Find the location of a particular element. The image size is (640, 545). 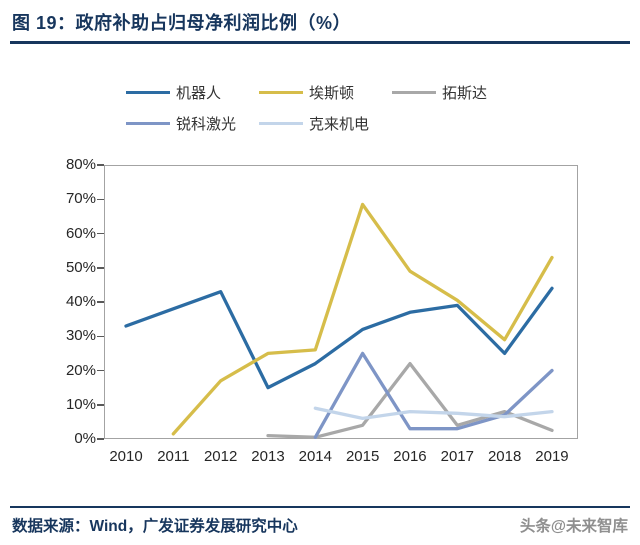

y-axis-tick-label: 0% is located at coordinates (85, 438).